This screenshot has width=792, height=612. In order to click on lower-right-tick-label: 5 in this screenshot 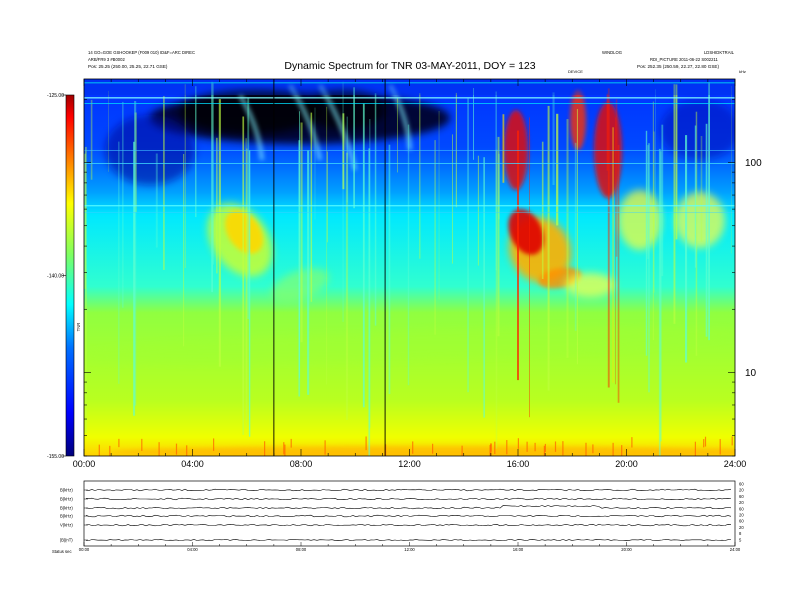, I will do `click(740, 539)`.